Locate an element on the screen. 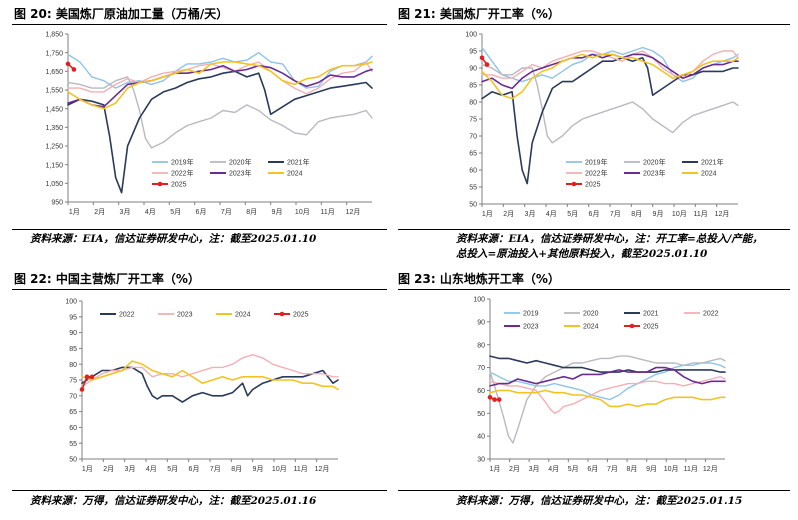 This screenshot has width=798, height=520. figure-title: 图 21: 美国炼厂开工率（%） is located at coordinates (479, 14).